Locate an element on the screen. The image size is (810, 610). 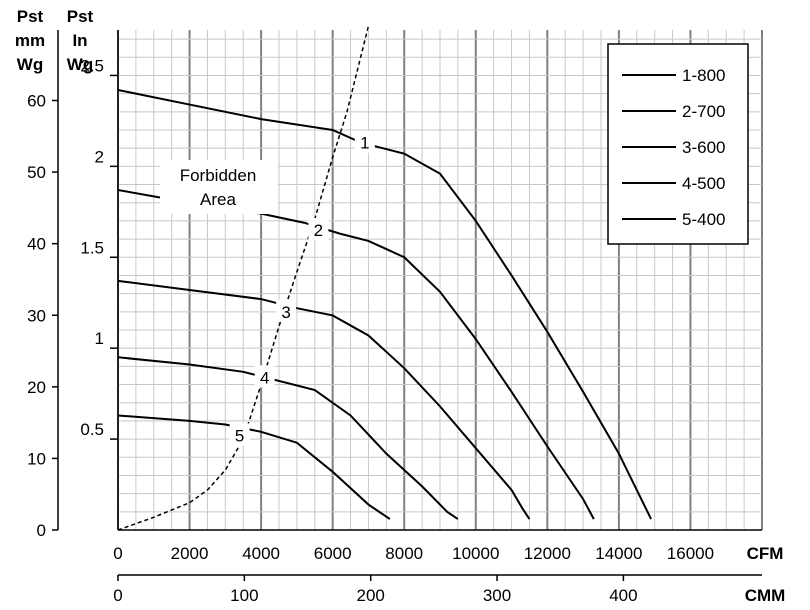
forbidden-area-annotation: Forbidden Area is located at coordinates (219, 187).